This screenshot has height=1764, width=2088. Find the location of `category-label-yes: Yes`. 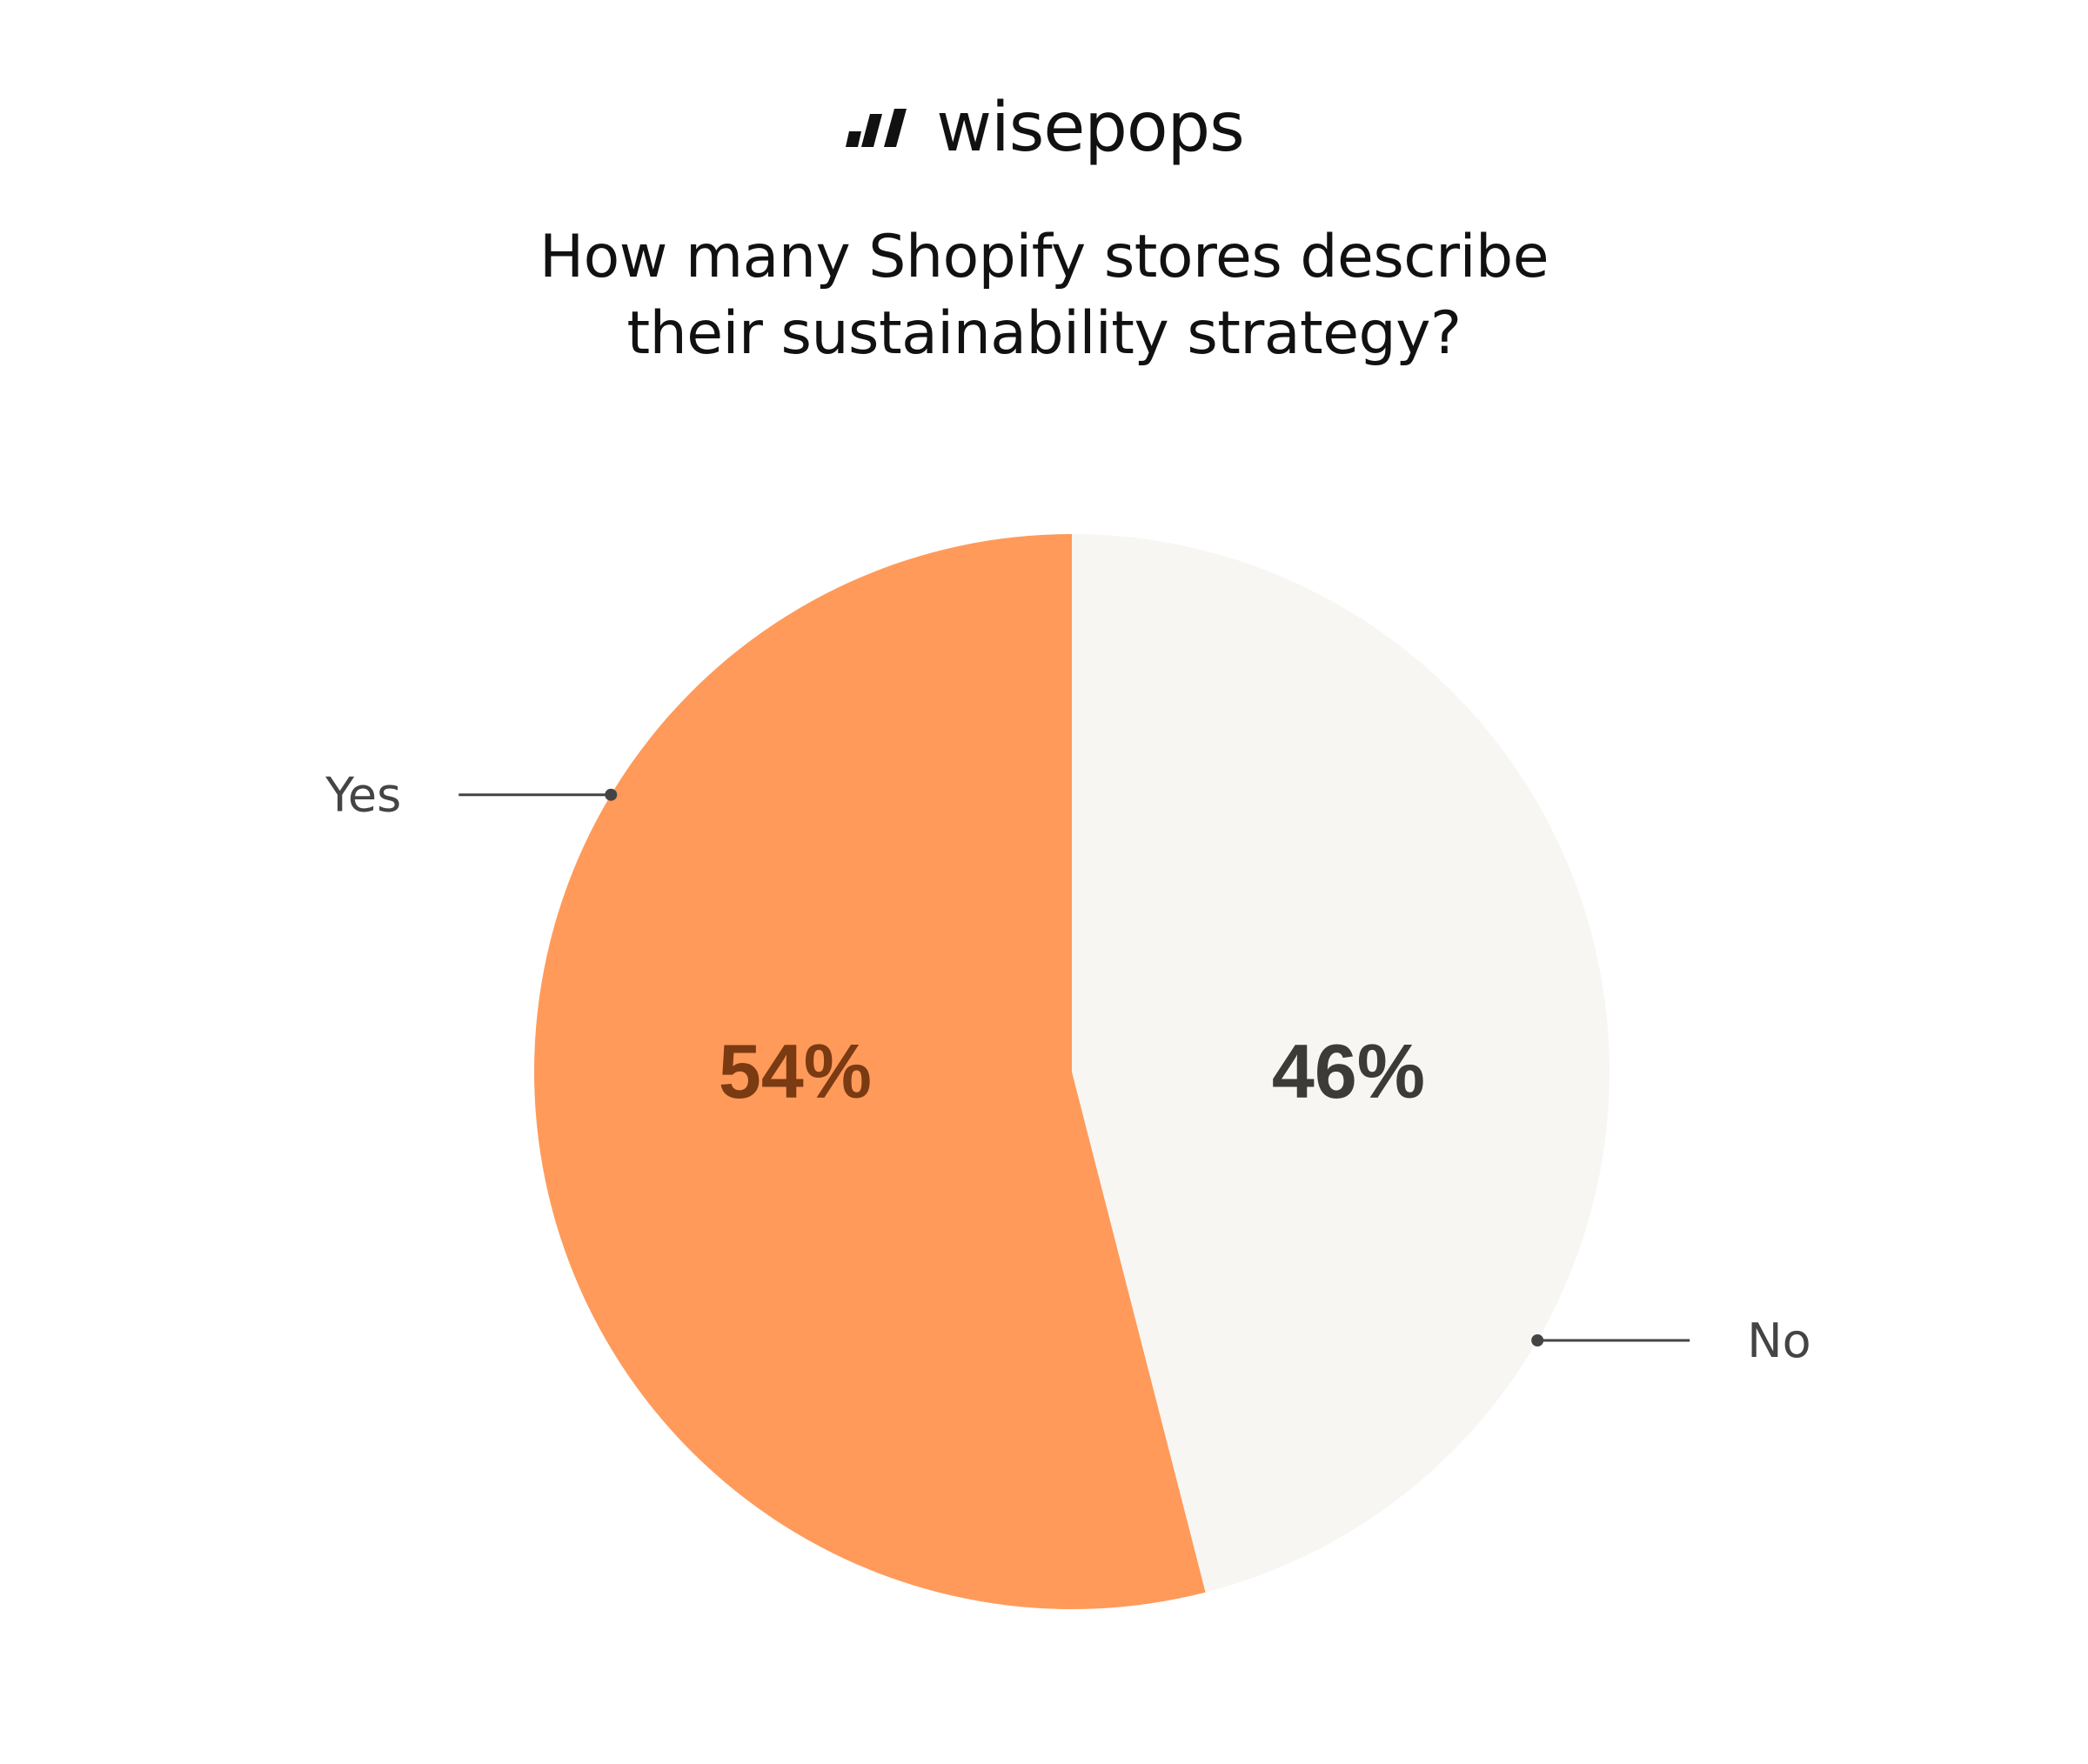

category-label-yes: Yes is located at coordinates (363, 795).